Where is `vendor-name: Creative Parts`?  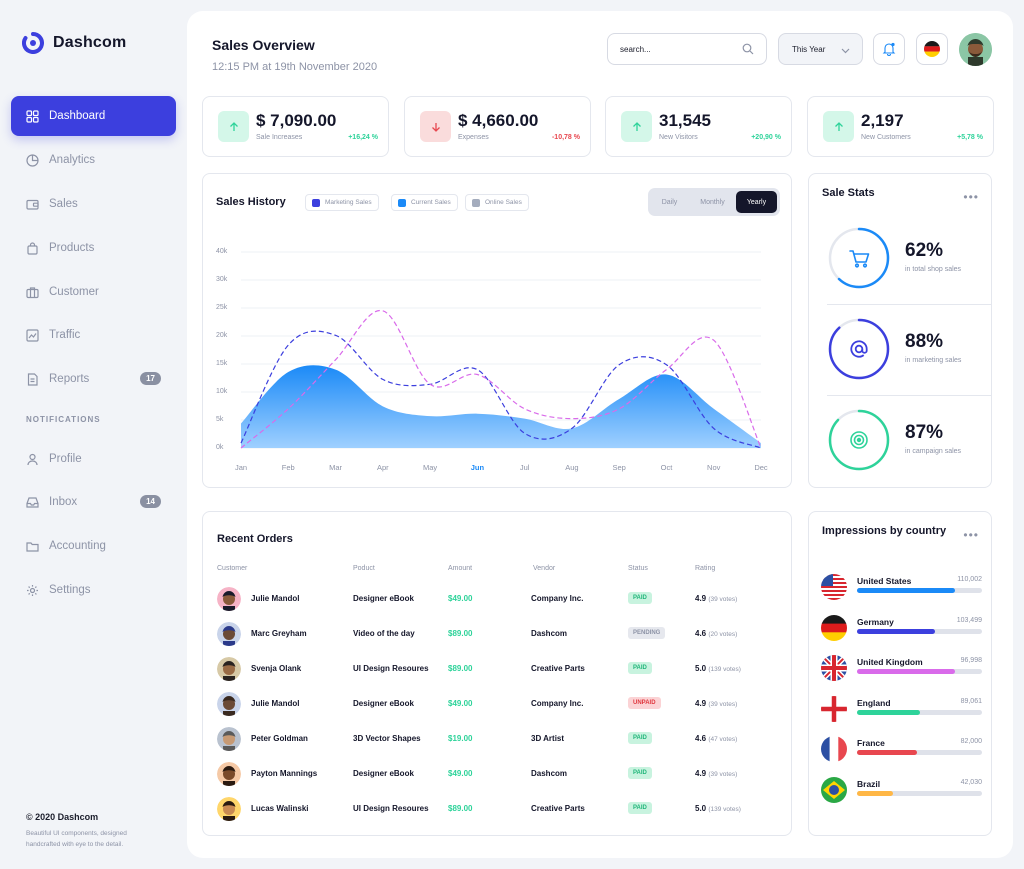
vendor-name: Creative Parts is located at coordinates (558, 808).